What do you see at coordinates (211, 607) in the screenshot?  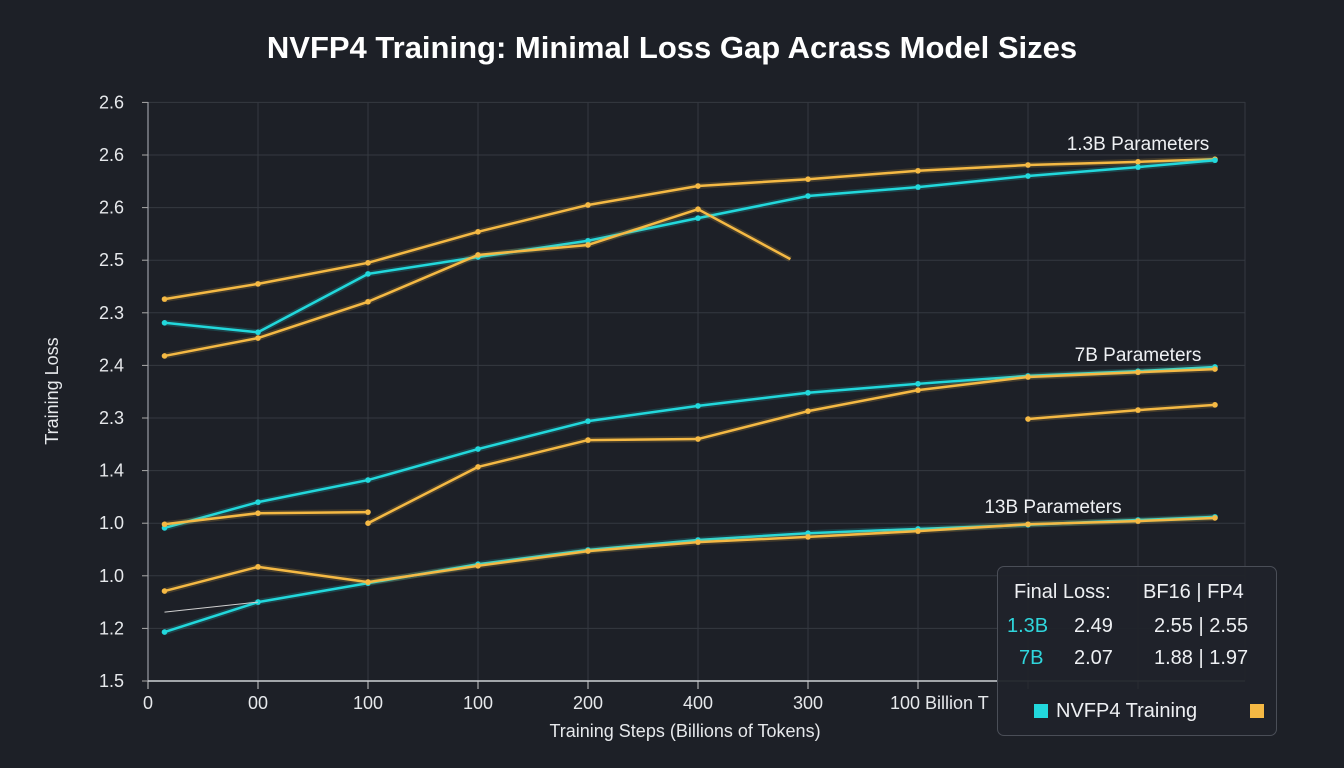 I see `series-line-white` at bounding box center [211, 607].